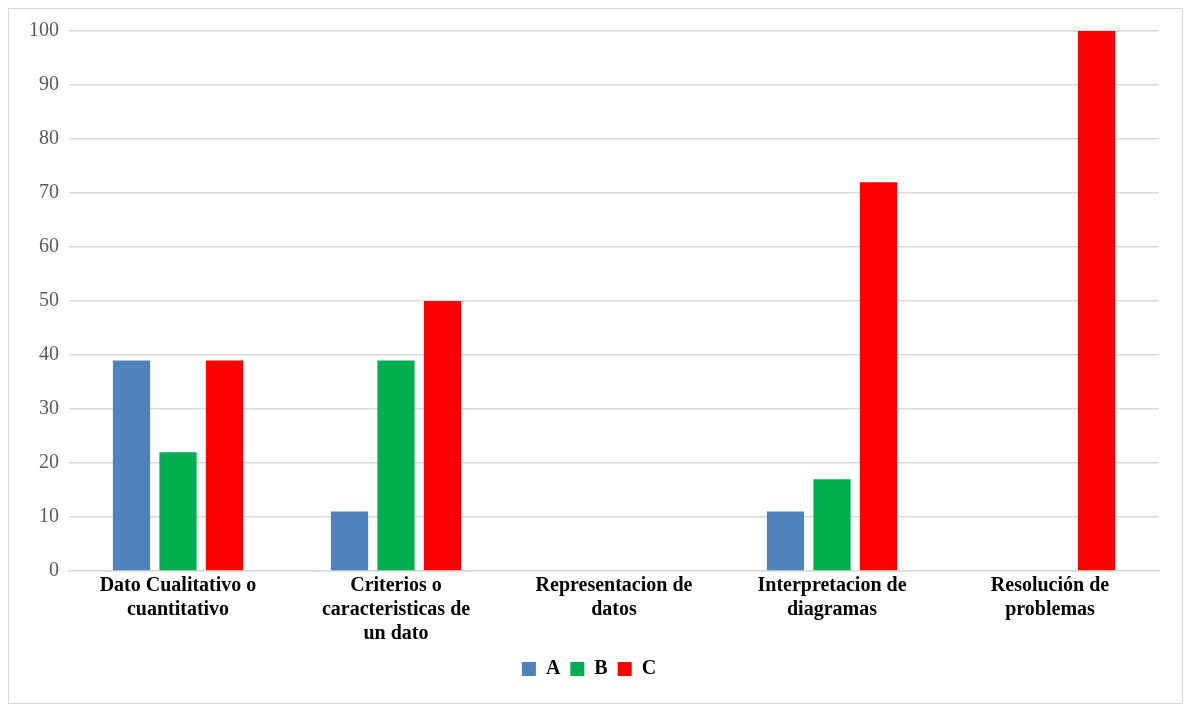  What do you see at coordinates (54, 569) in the screenshot?
I see `y-tick-label: 0` at bounding box center [54, 569].